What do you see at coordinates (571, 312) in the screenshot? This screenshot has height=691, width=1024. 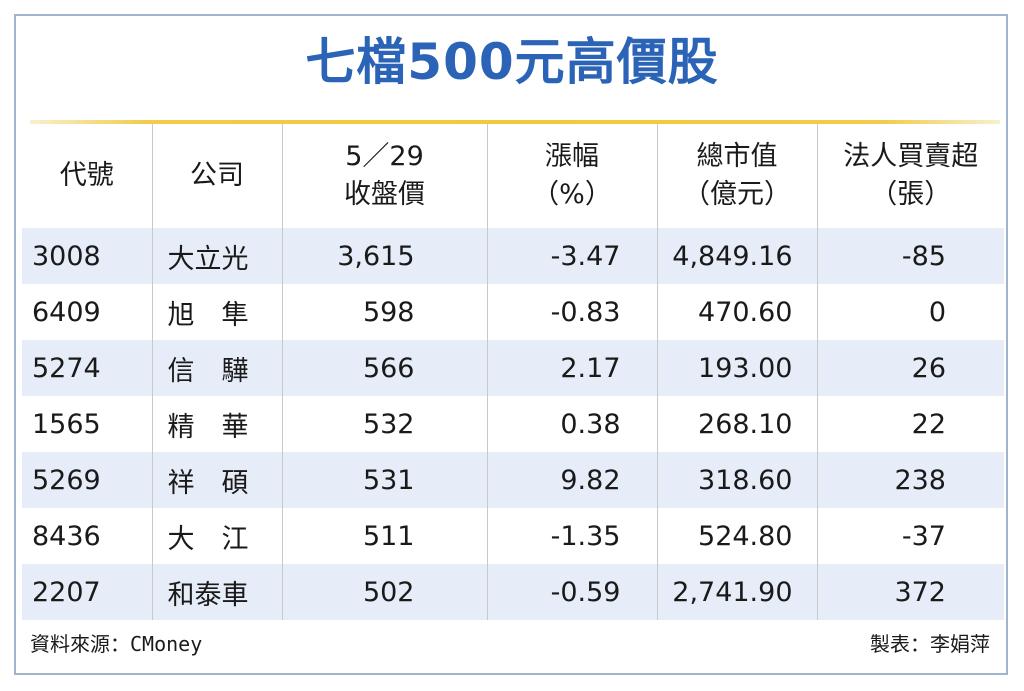 I see `cell-change: -0.83` at bounding box center [571, 312].